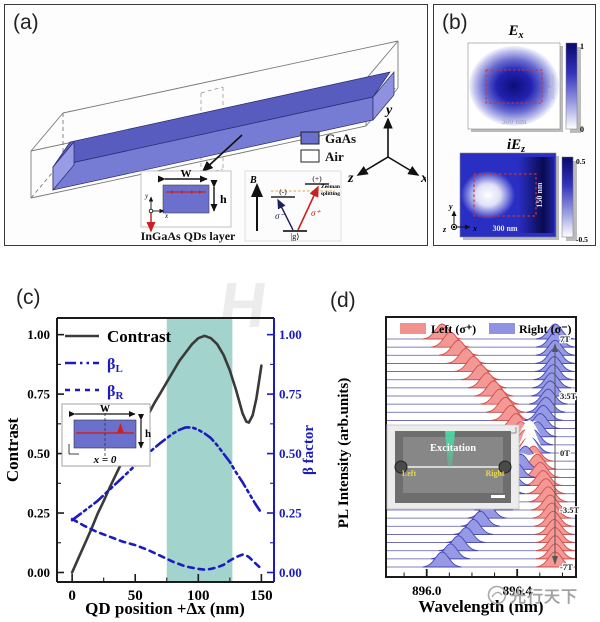  Describe the element at coordinates (340, 138) in the screenshot. I see `legend-gaas-label: GaAs` at that location.